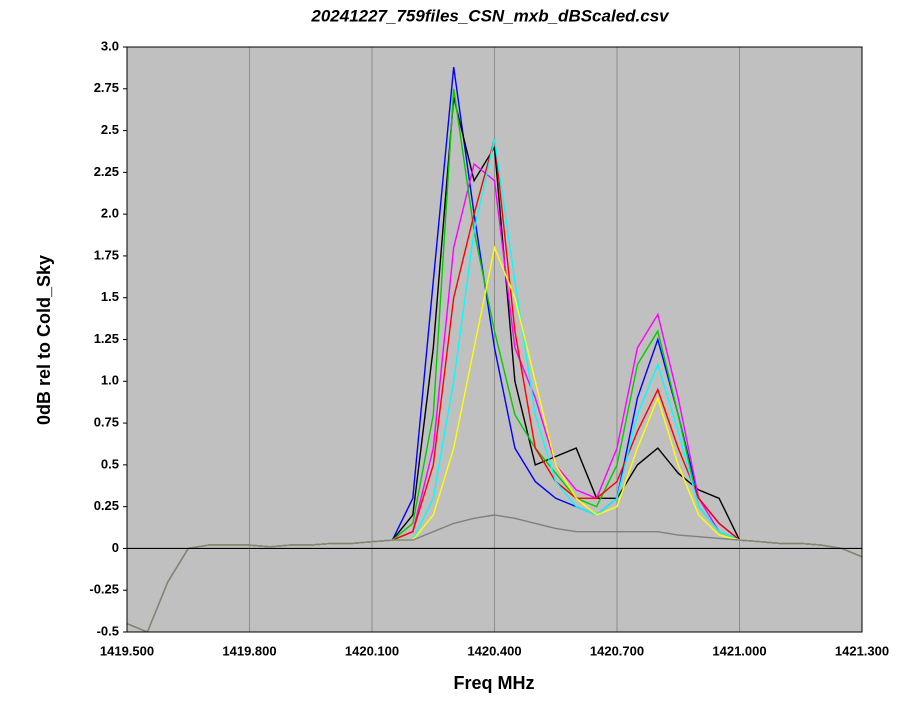  What do you see at coordinates (106, 87) in the screenshot?
I see `y-tick-label: 2.75` at bounding box center [106, 87].